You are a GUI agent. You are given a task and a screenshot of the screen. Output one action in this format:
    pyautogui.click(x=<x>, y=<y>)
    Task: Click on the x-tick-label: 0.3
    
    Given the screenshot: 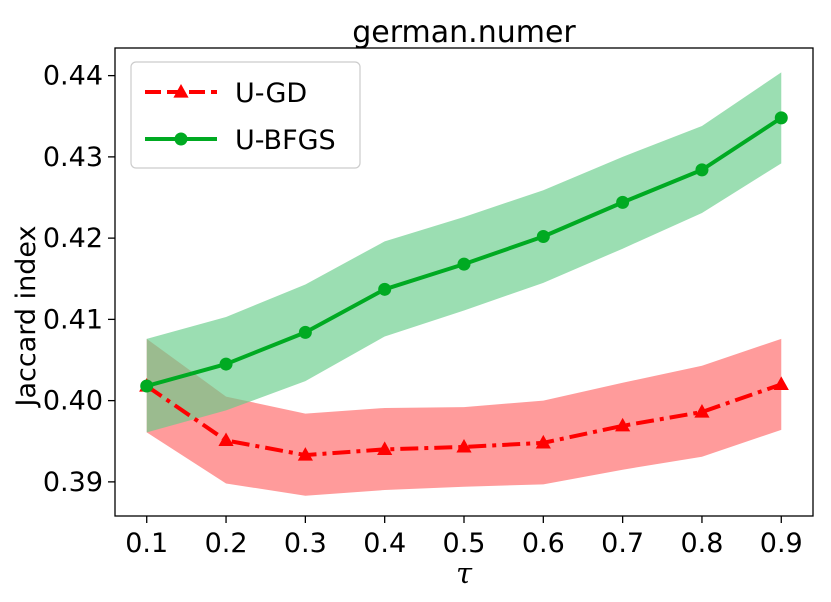 What is the action you would take?
    pyautogui.click(x=305, y=543)
    